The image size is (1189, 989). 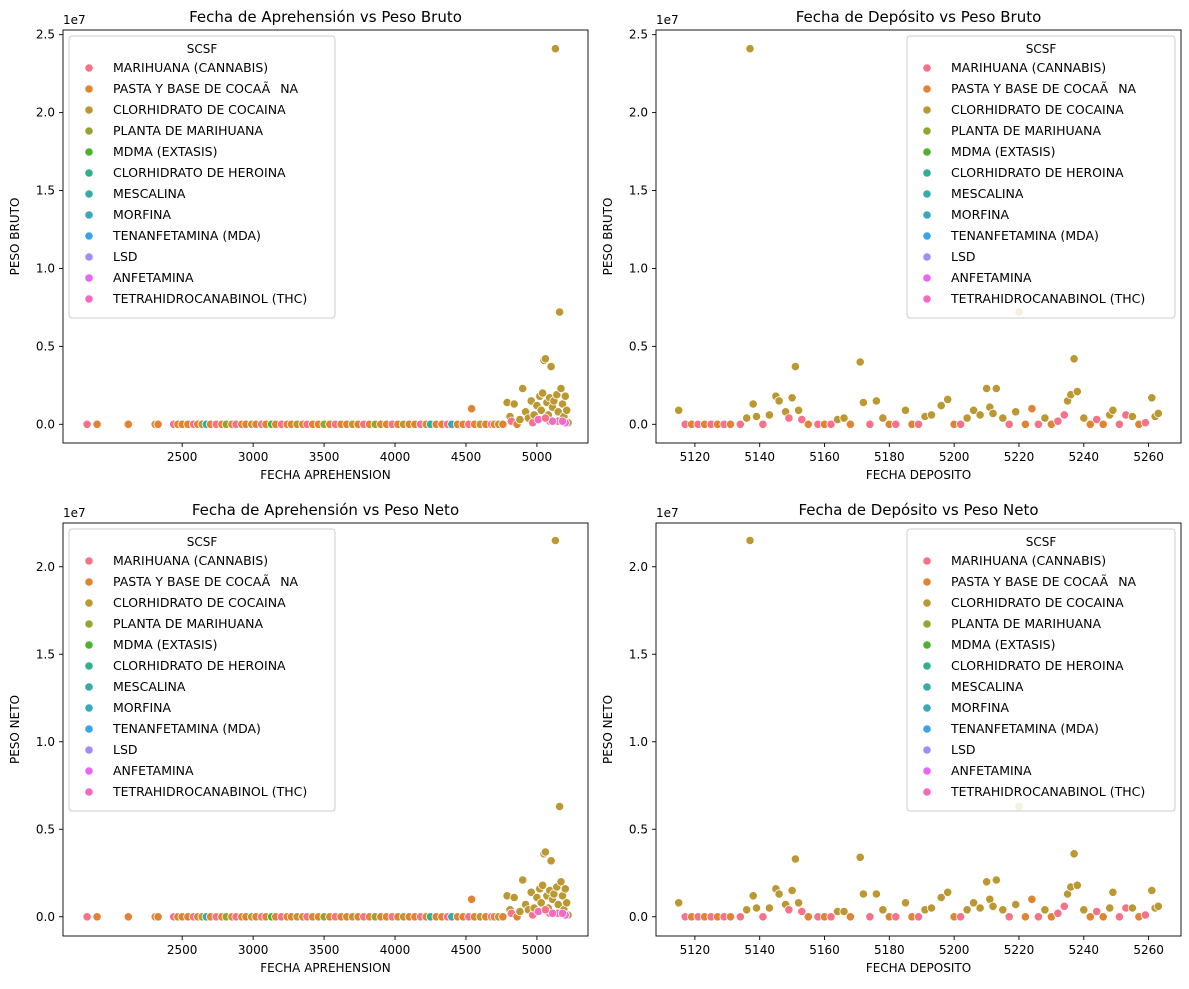 What do you see at coordinates (954, 950) in the screenshot?
I see `x-tick-label: 5200` at bounding box center [954, 950].